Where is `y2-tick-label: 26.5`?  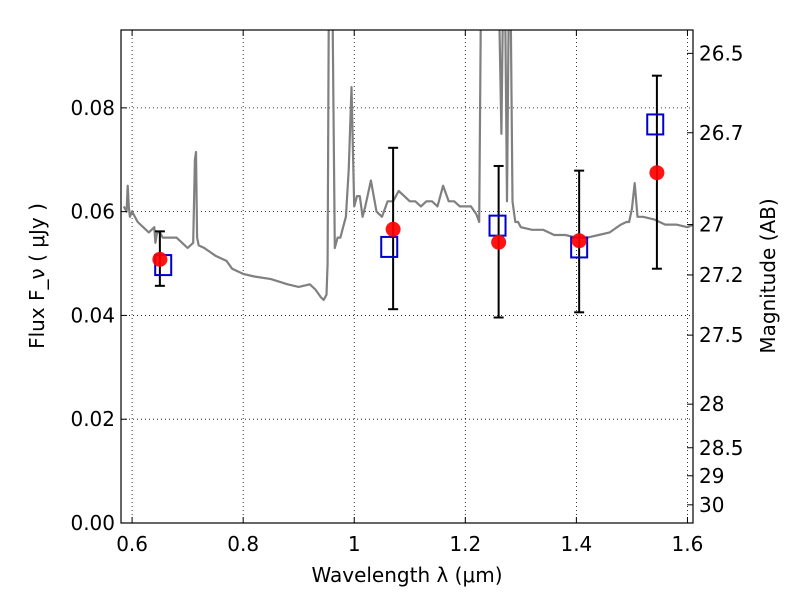 y2-tick-label: 26.5 is located at coordinates (721, 53).